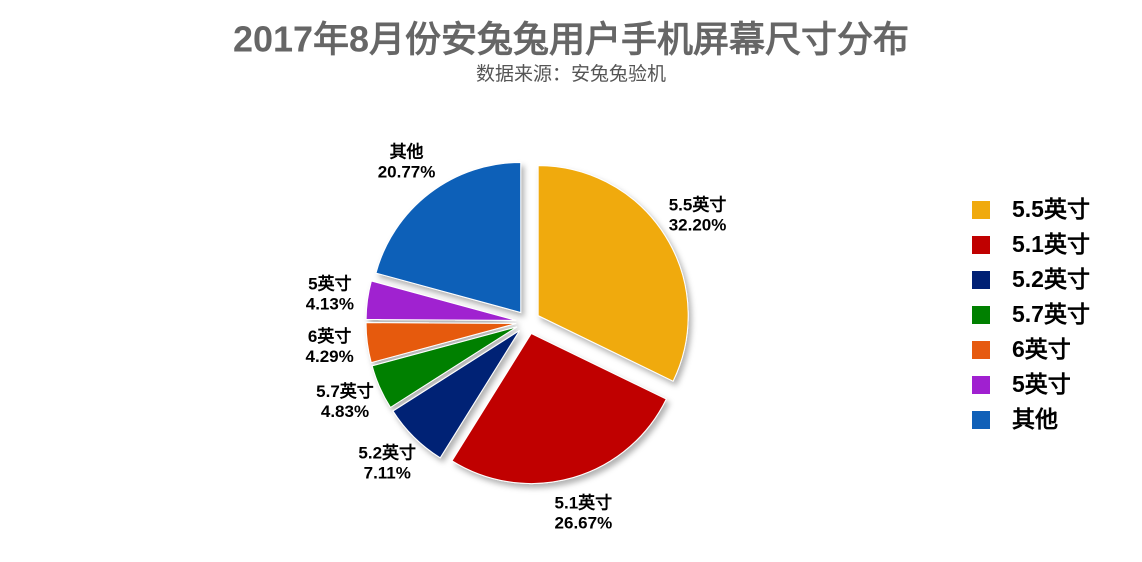  I want to click on data-label-category: 5.5英寸, so click(698, 204).